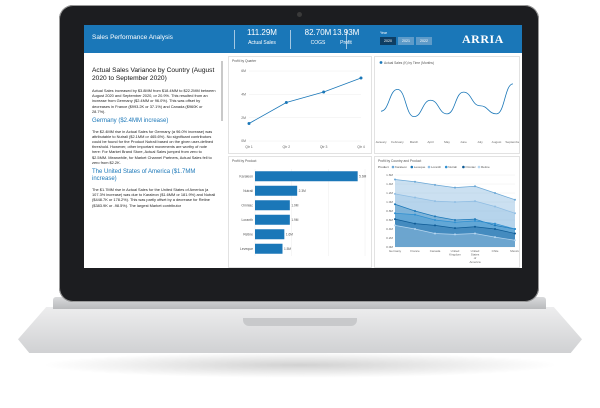 The width and height of the screenshot is (600, 408). Describe the element at coordinates (406, 41) in the screenshot. I see `year-button-2021: 2021` at that location.